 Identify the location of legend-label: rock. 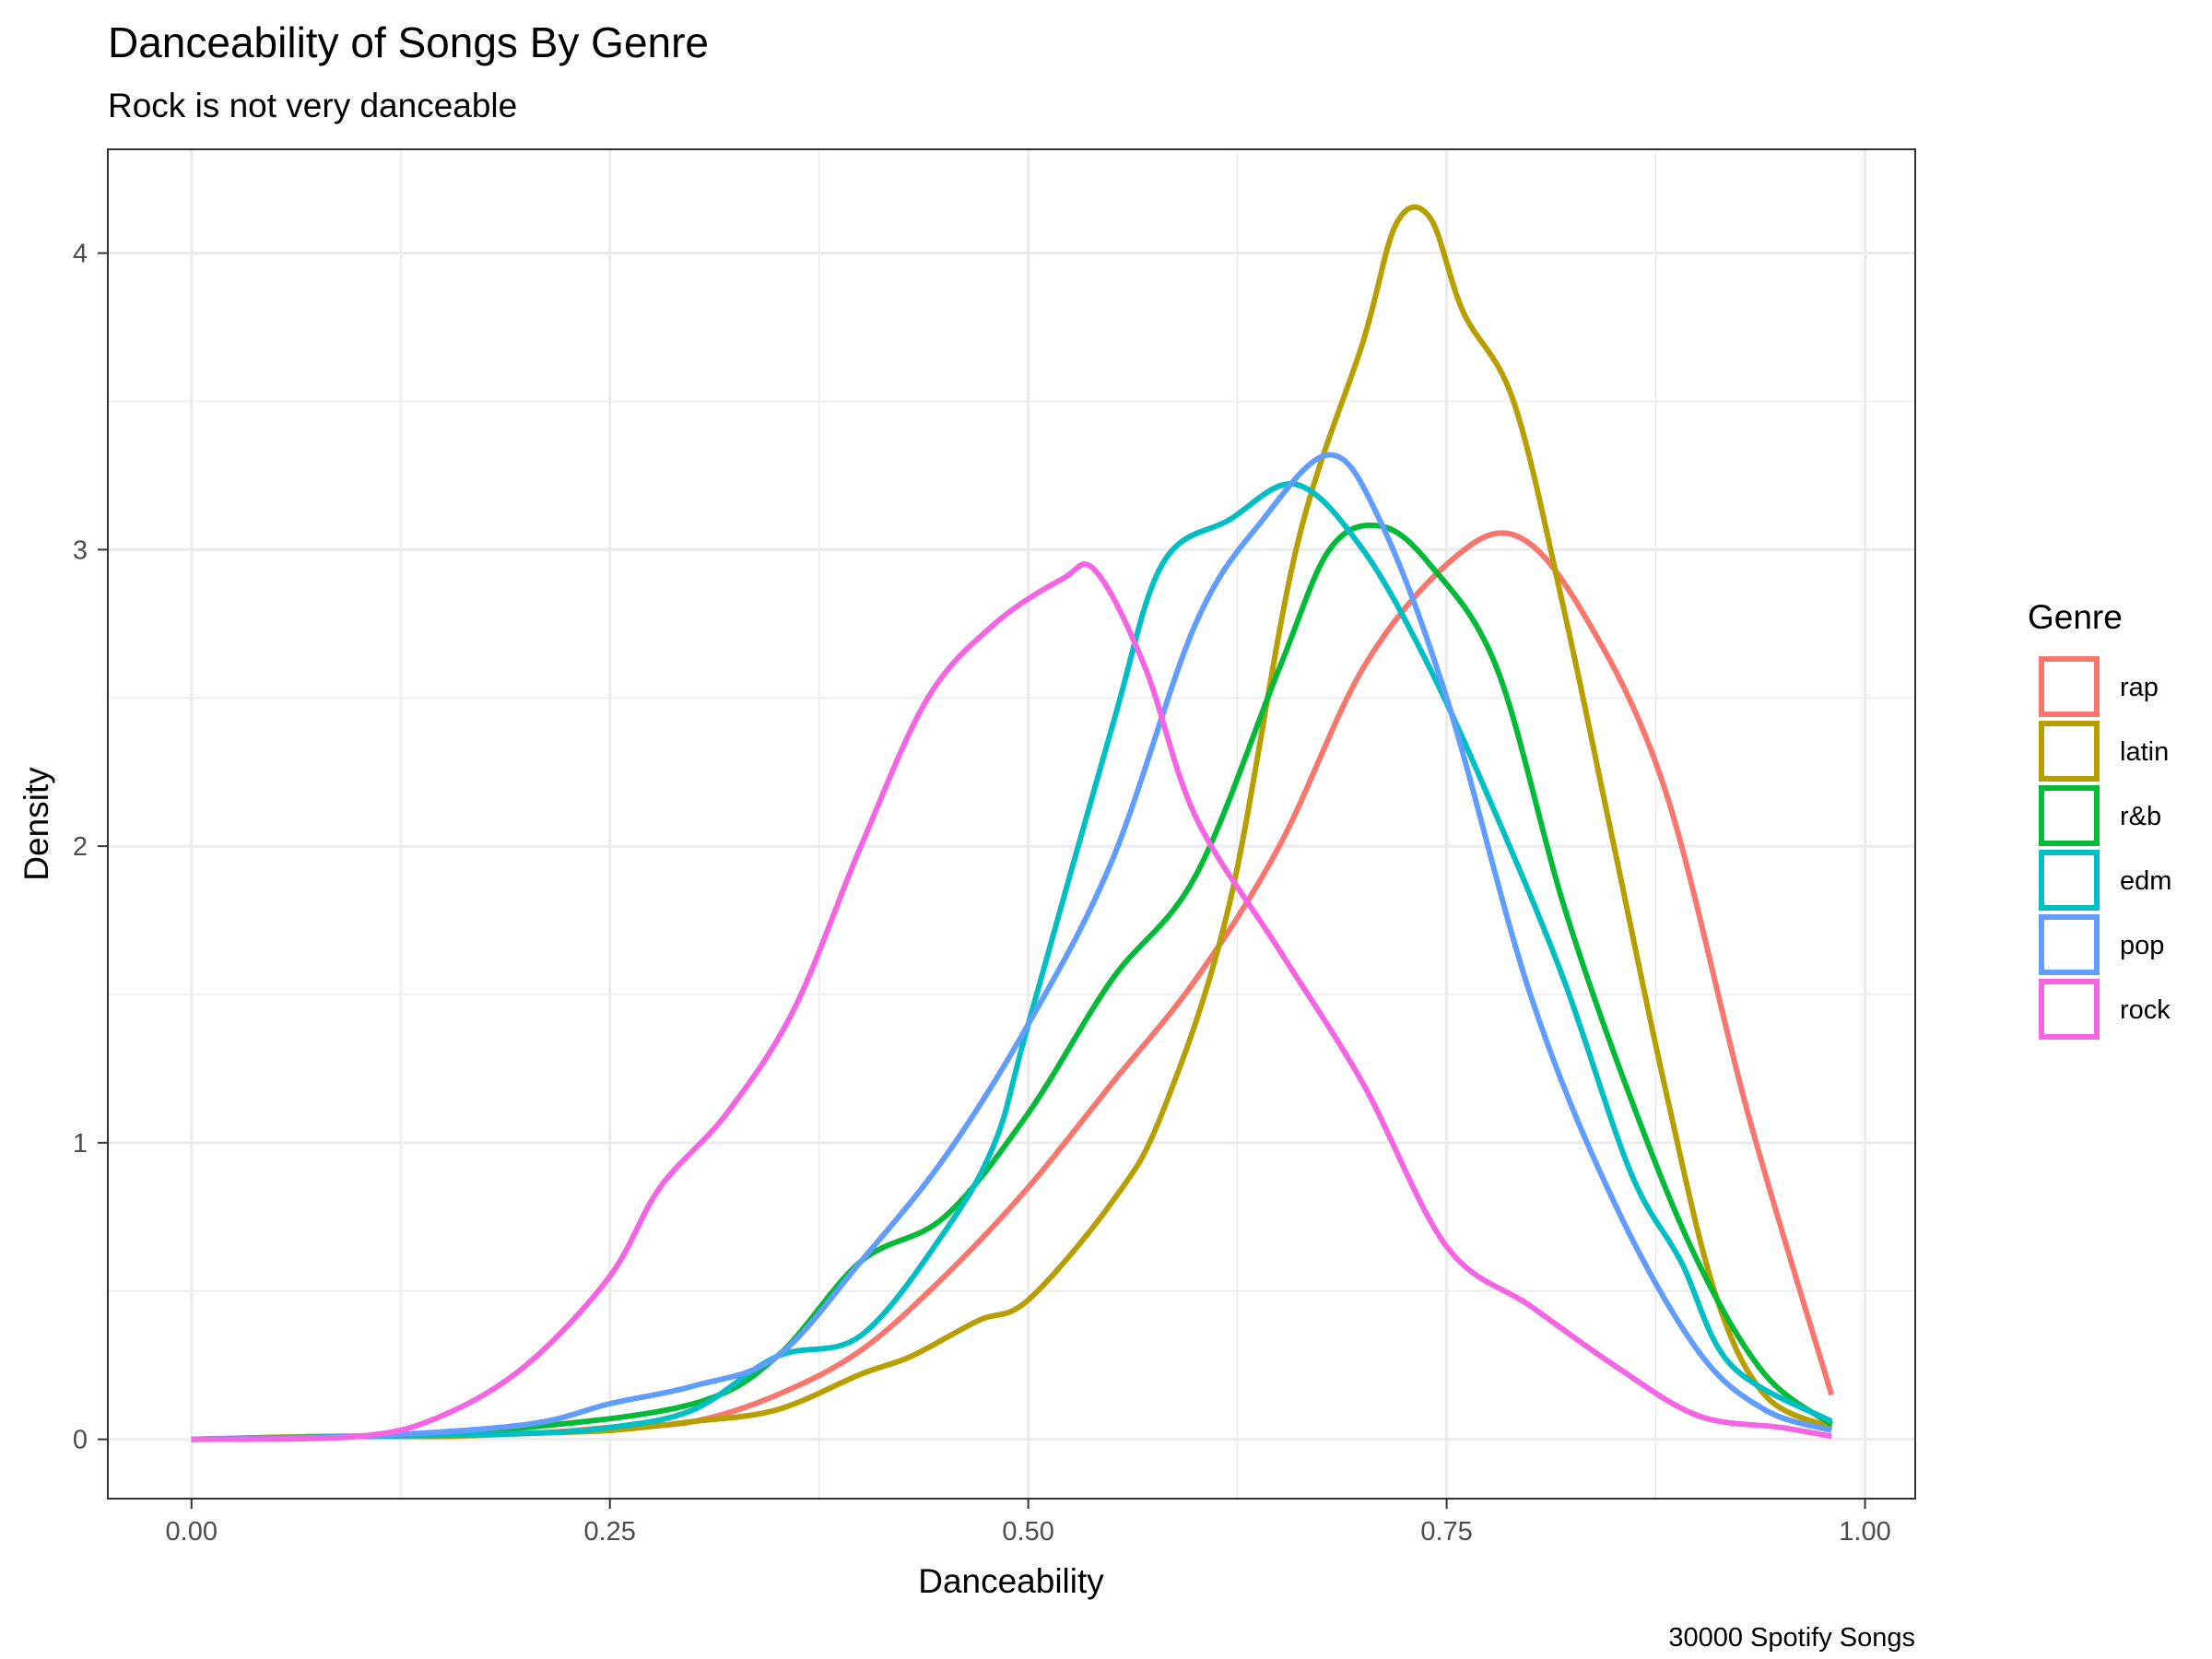
(2145, 1010).